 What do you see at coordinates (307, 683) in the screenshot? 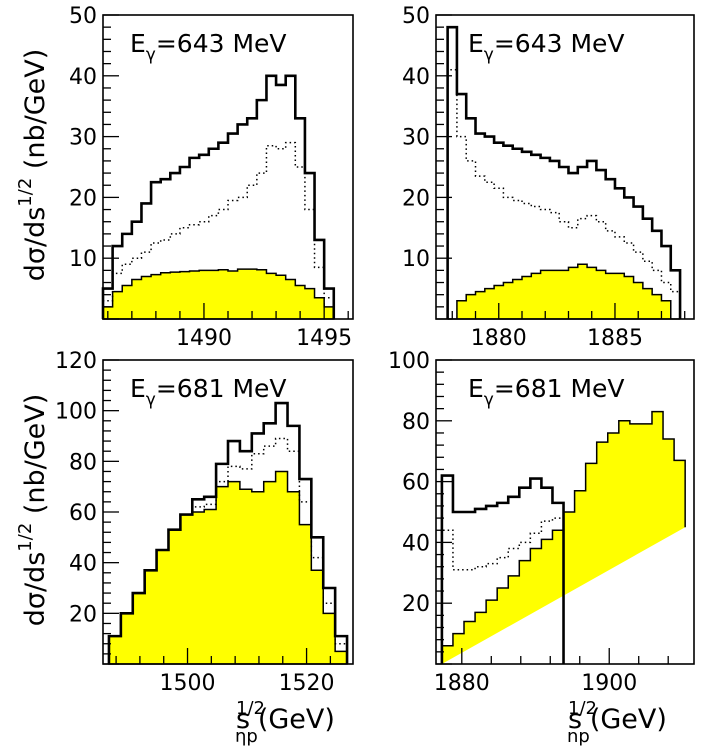
I see `x-tick-label: 1520` at bounding box center [307, 683].